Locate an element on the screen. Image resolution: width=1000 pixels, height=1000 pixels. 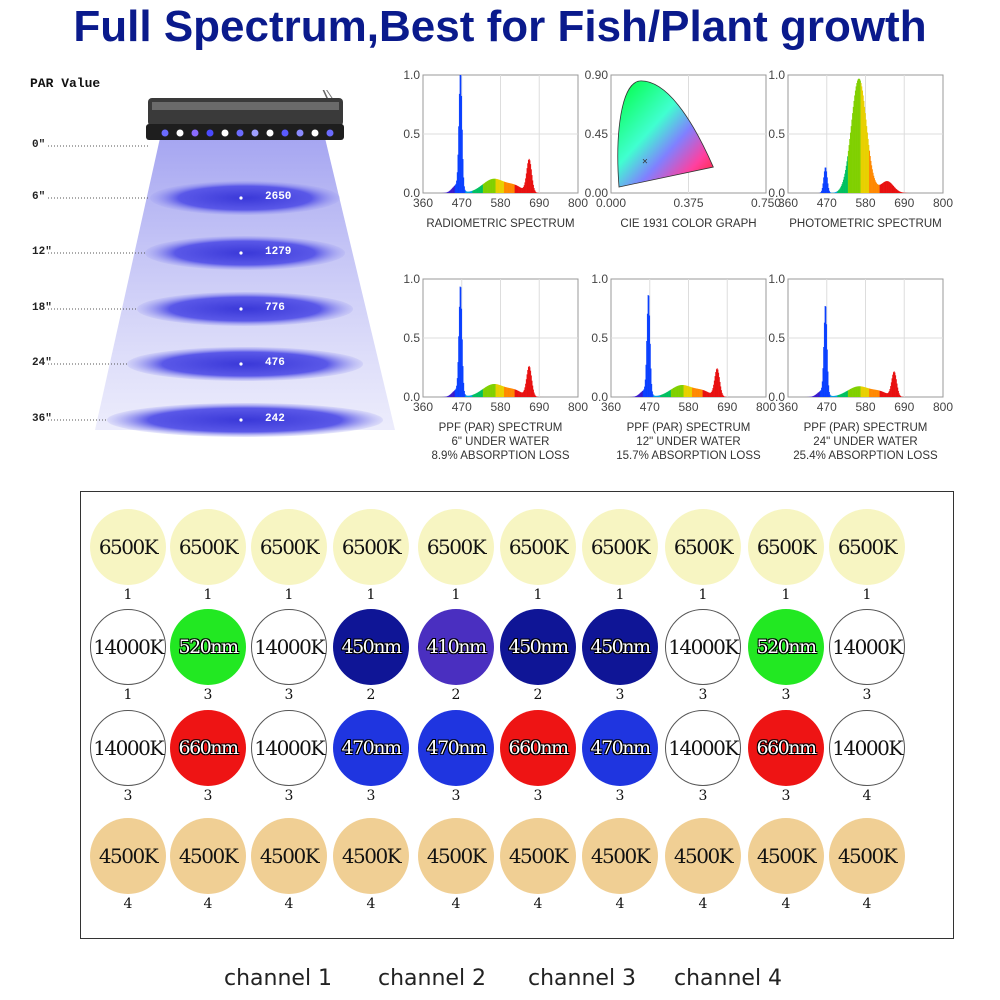
depth-label: 6" is located at coordinates (39, 197).